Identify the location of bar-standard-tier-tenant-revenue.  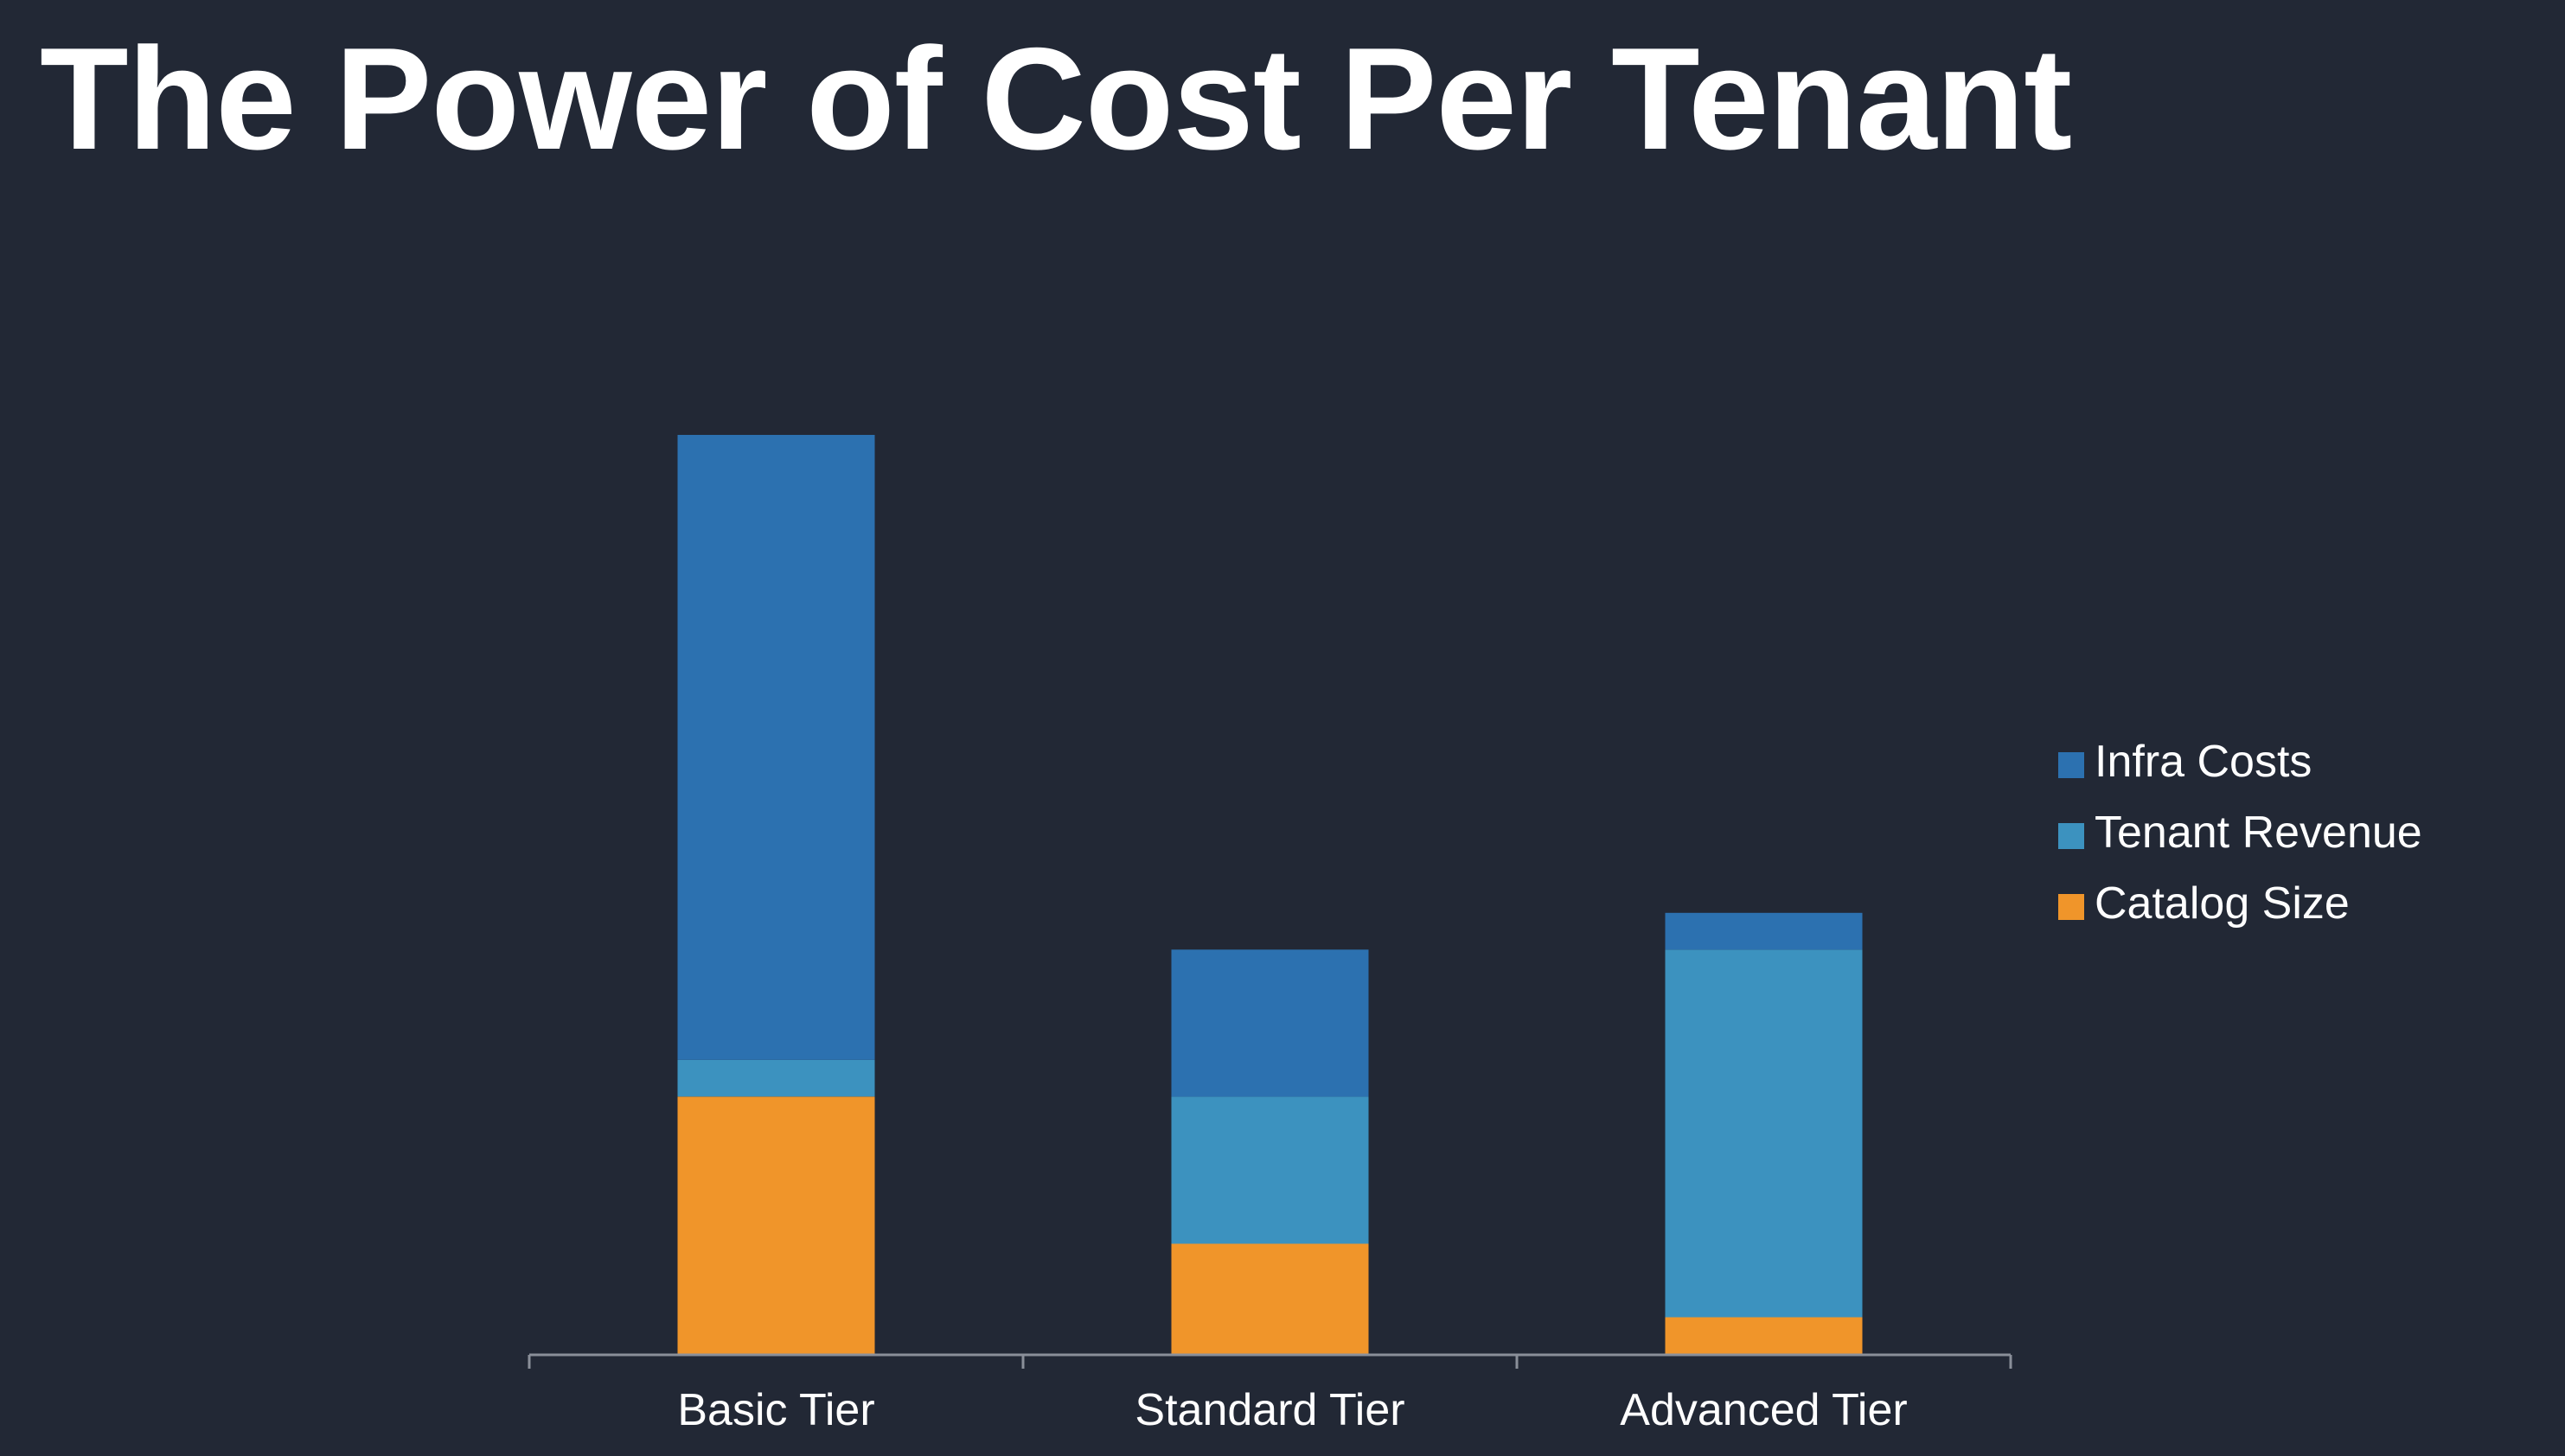
(1270, 1170).